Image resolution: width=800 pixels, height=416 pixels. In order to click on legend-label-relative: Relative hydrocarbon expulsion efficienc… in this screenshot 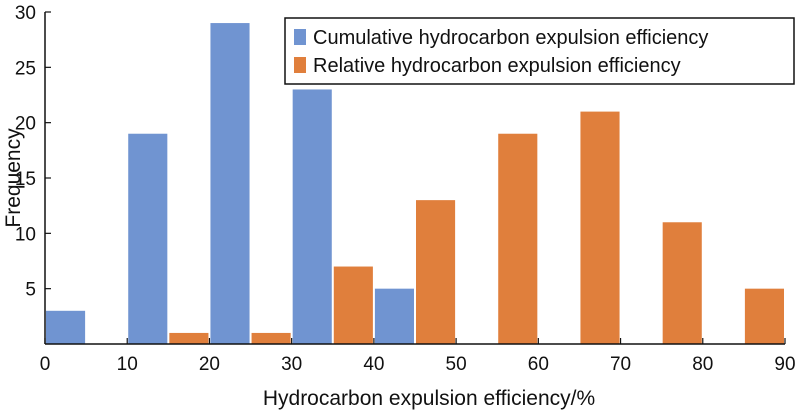, I will do `click(497, 66)`.